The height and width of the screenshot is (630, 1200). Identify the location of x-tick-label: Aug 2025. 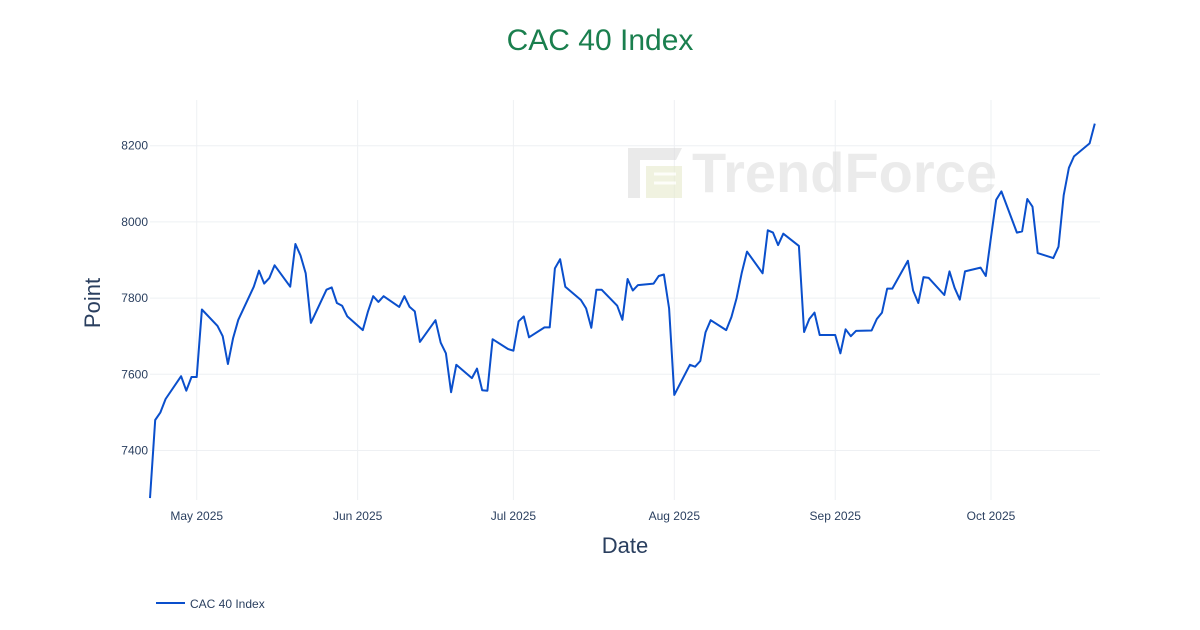
(675, 516).